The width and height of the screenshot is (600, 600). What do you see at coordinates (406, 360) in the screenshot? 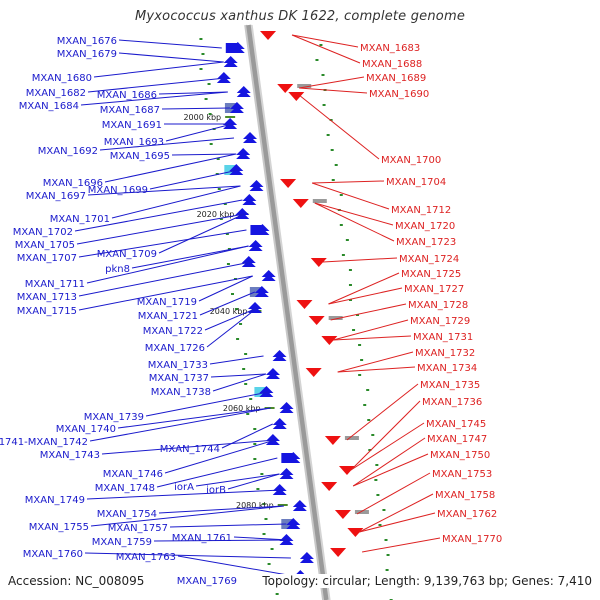
I see `right-gene-label: MXAN_1732` at bounding box center [406, 360].